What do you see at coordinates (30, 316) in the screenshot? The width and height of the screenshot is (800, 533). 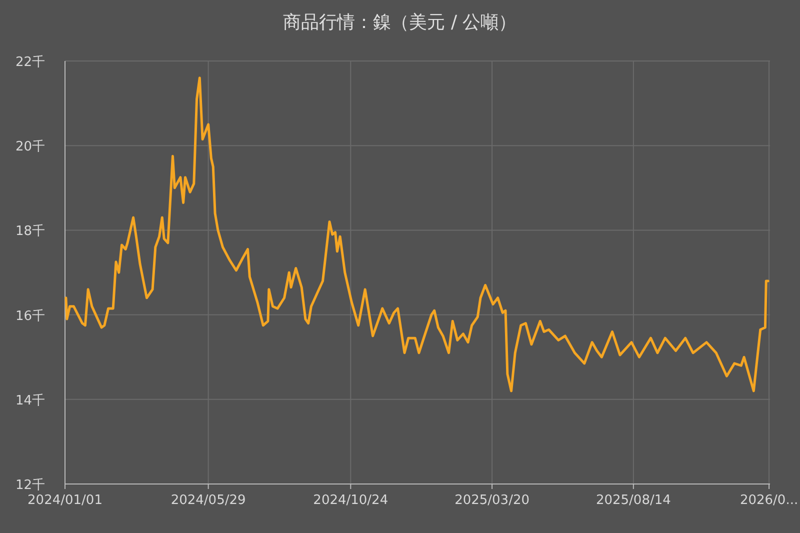 I see `y-tick-label: 16千` at bounding box center [30, 316].